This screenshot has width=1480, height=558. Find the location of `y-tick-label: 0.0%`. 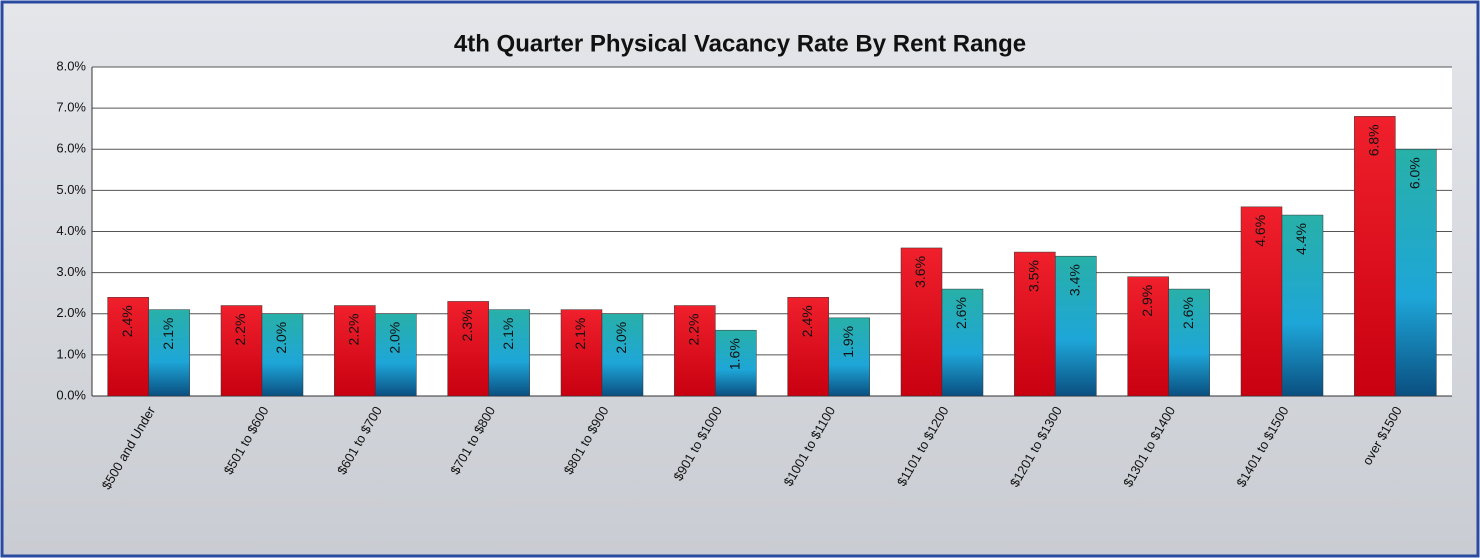

y-tick-label: 0.0% is located at coordinates (71, 394).